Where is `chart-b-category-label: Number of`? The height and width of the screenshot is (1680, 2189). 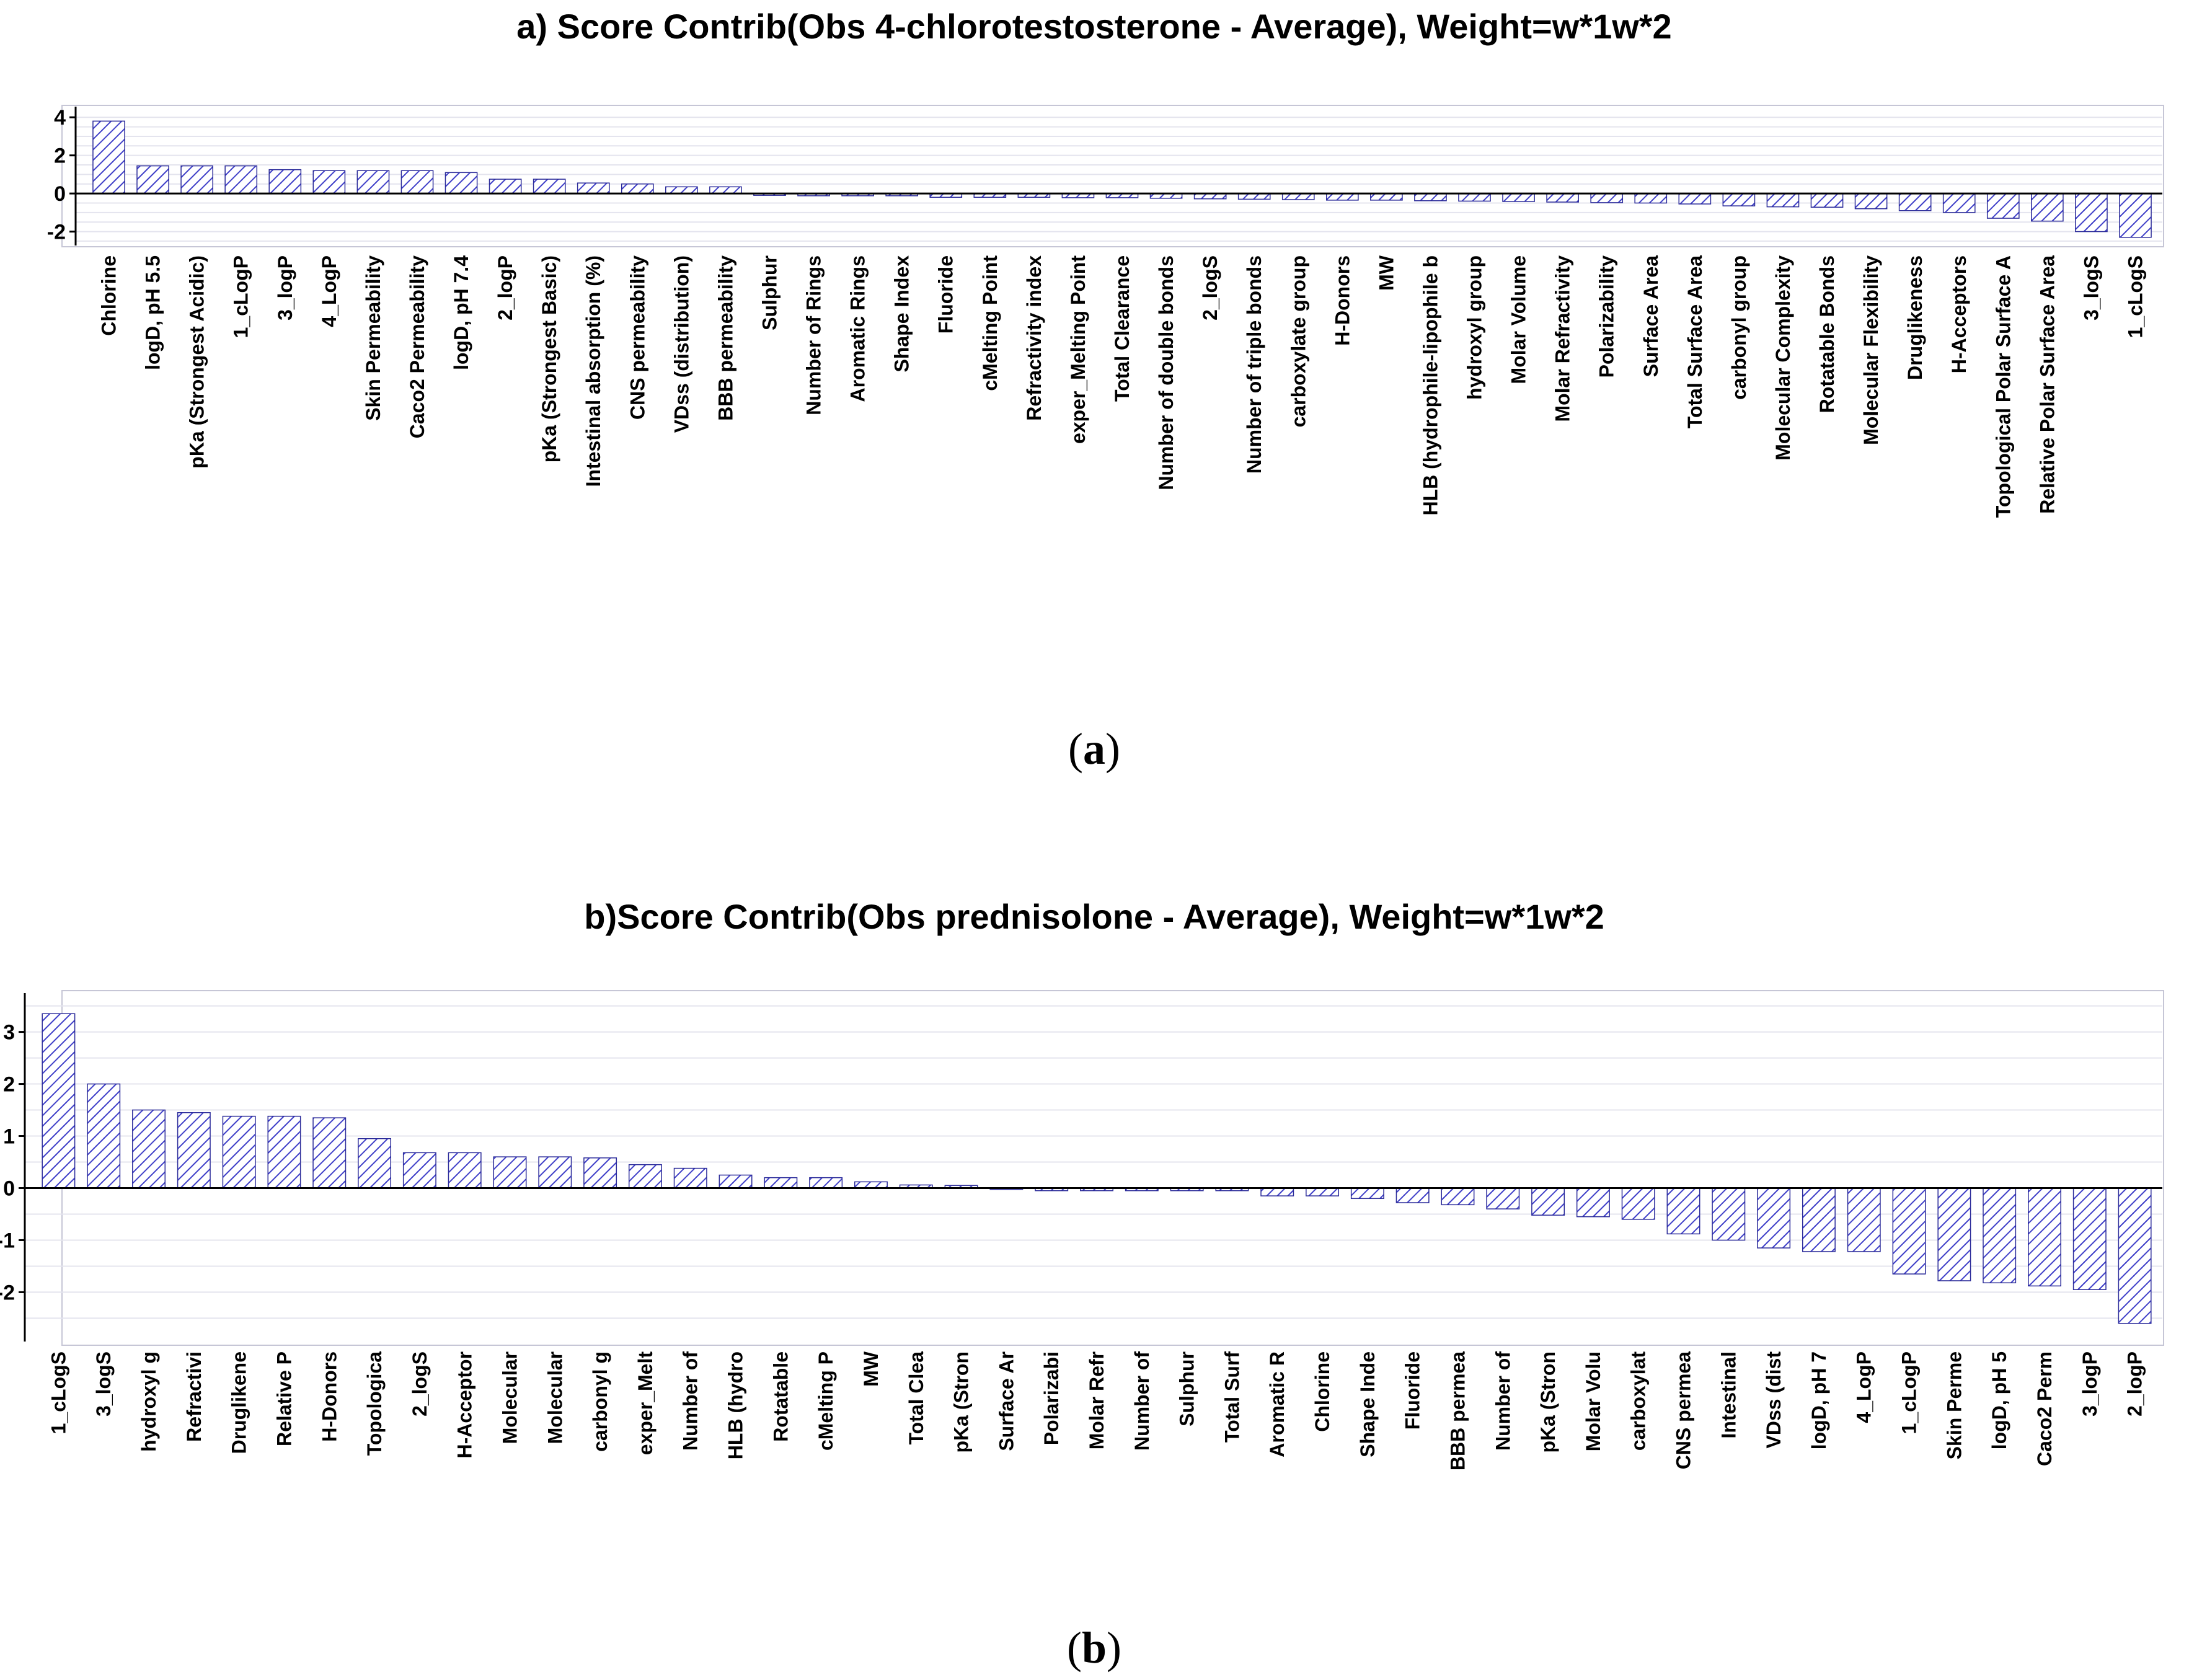
chart-b-category-label: Number of is located at coordinates (690, 1401).